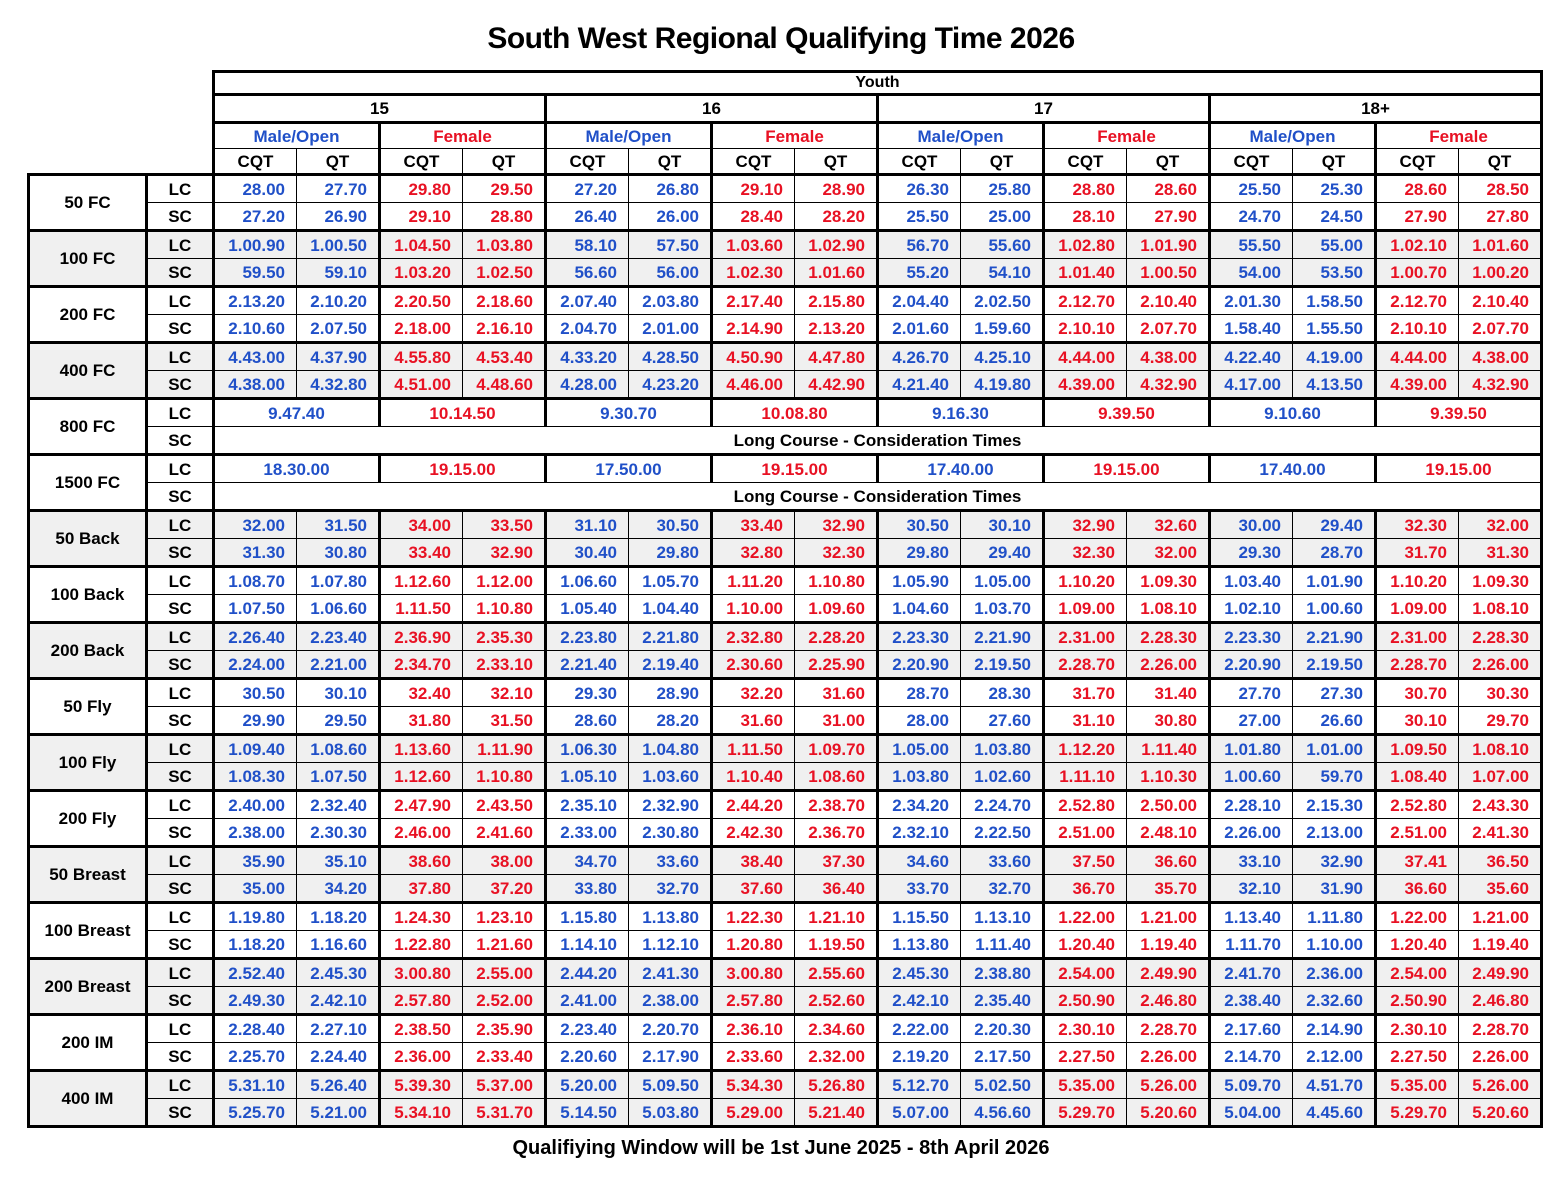 This screenshot has height=1184, width=1562. I want to click on time-cell: 5.12.70, so click(918, 1084).